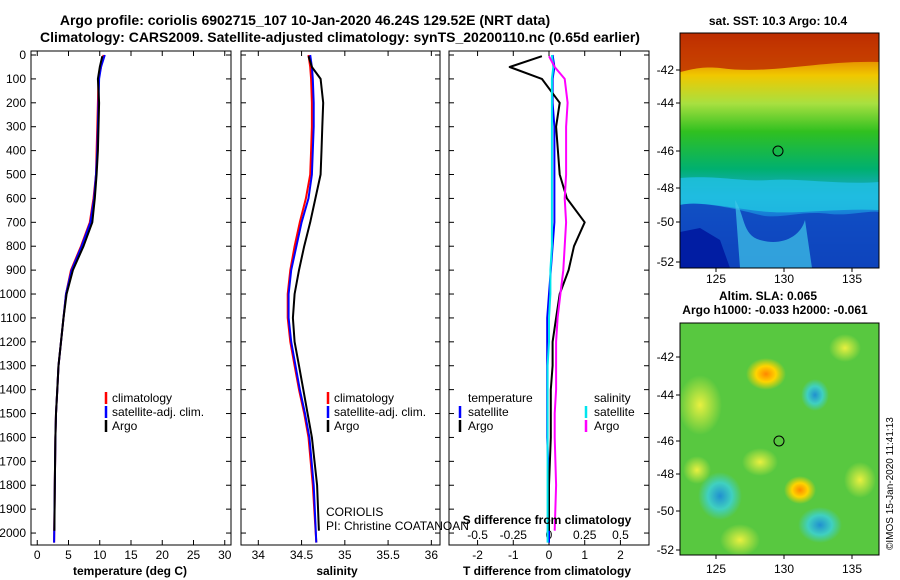  I want to click on sst-map-image, so click(779, 150).